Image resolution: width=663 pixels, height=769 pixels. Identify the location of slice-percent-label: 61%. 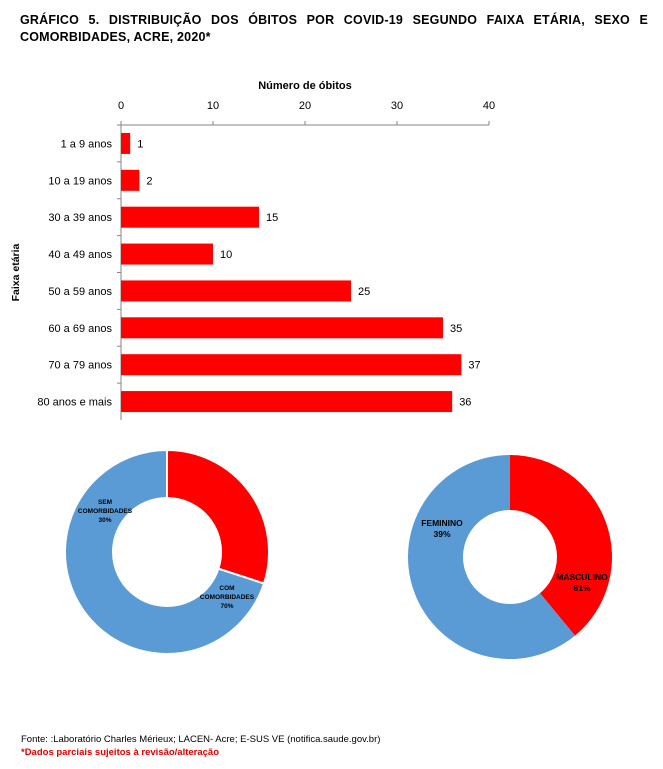
(581, 588).